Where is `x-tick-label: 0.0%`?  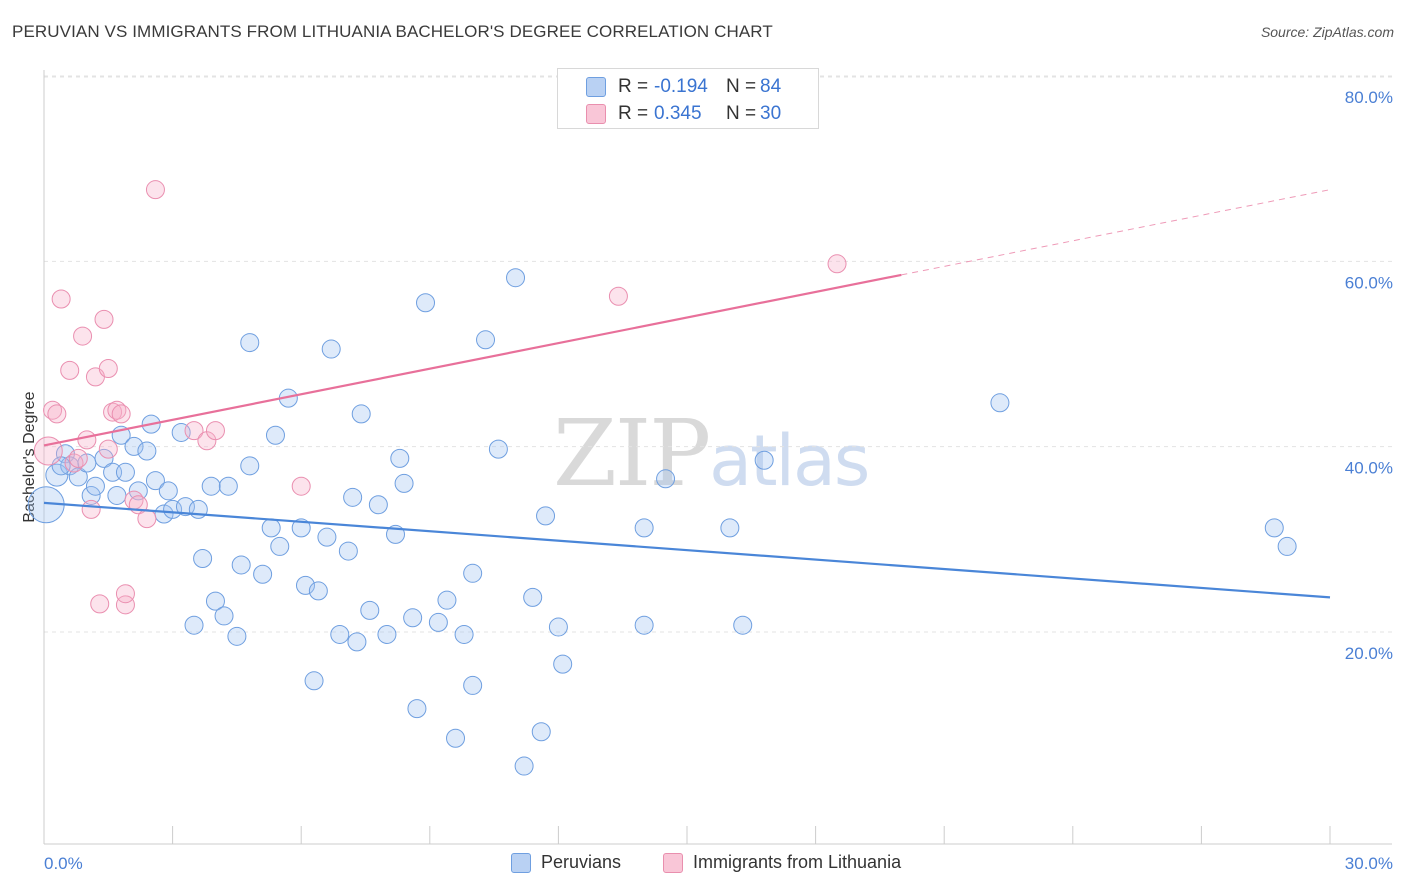 x-tick-label: 0.0% is located at coordinates (63, 863).